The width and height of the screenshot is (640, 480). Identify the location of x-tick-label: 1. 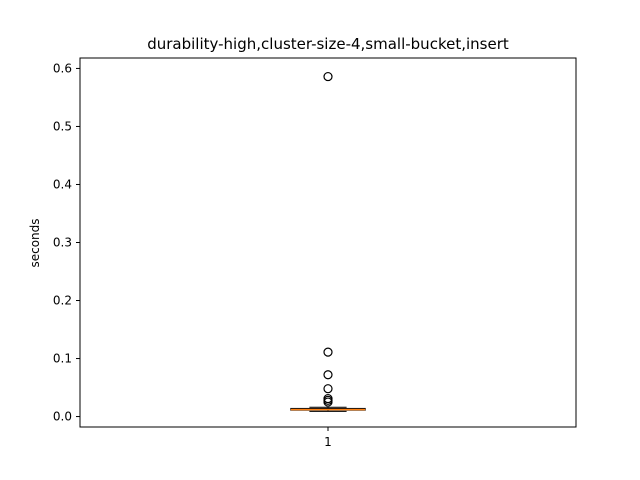
(328, 442).